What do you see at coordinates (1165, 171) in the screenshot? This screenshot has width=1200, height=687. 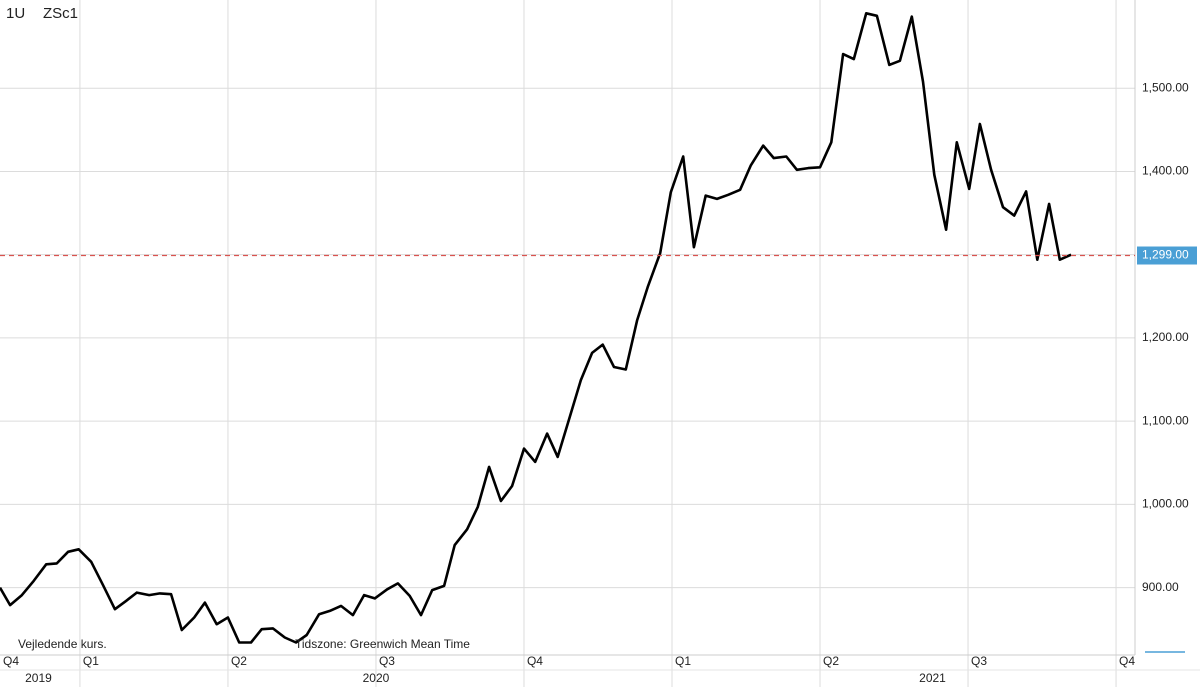 I see `y-tick-label: 1,400.00` at bounding box center [1165, 171].